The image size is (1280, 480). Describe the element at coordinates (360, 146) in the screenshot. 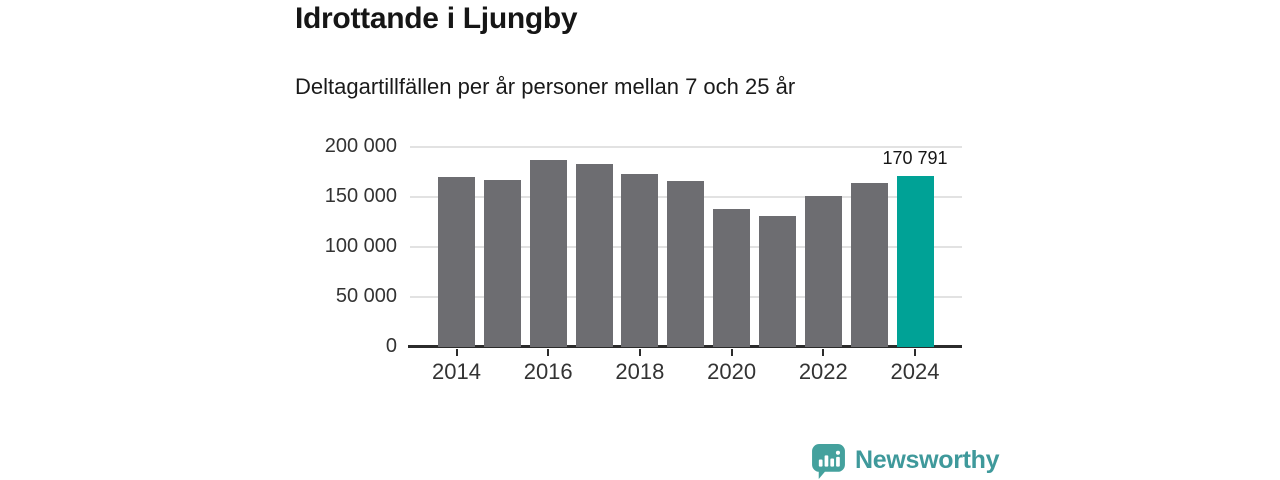

I see `y-axis-tick-label: 200 000` at that location.